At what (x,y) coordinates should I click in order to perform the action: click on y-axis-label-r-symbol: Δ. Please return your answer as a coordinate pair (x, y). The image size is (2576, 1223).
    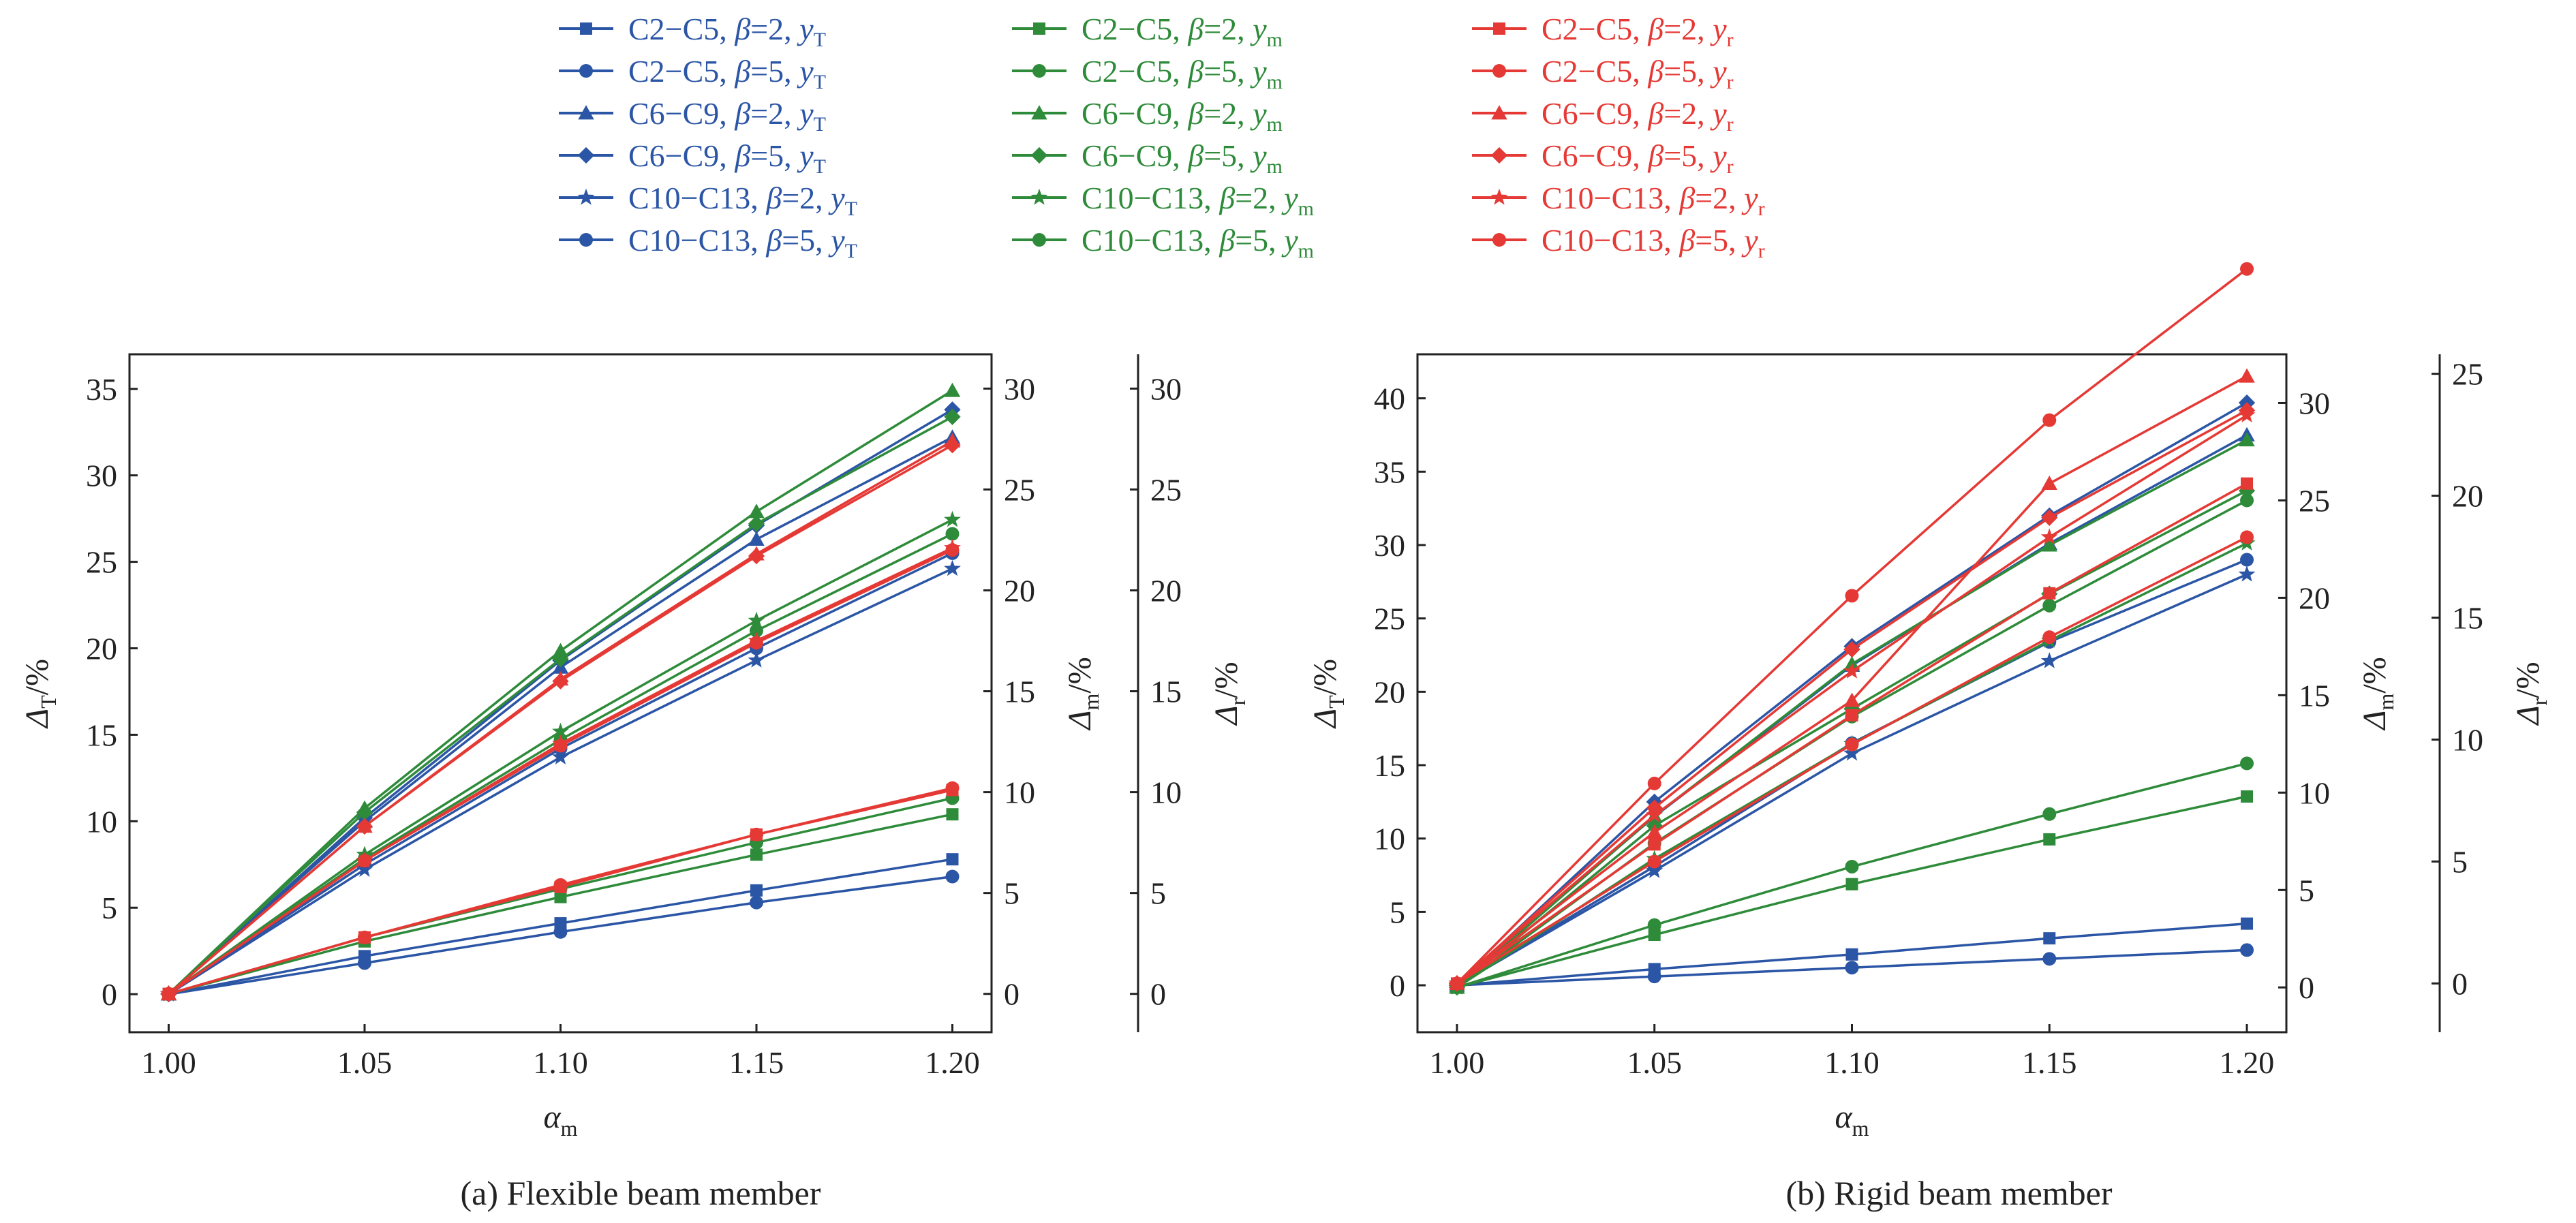
    Looking at the image, I should click on (1226, 715).